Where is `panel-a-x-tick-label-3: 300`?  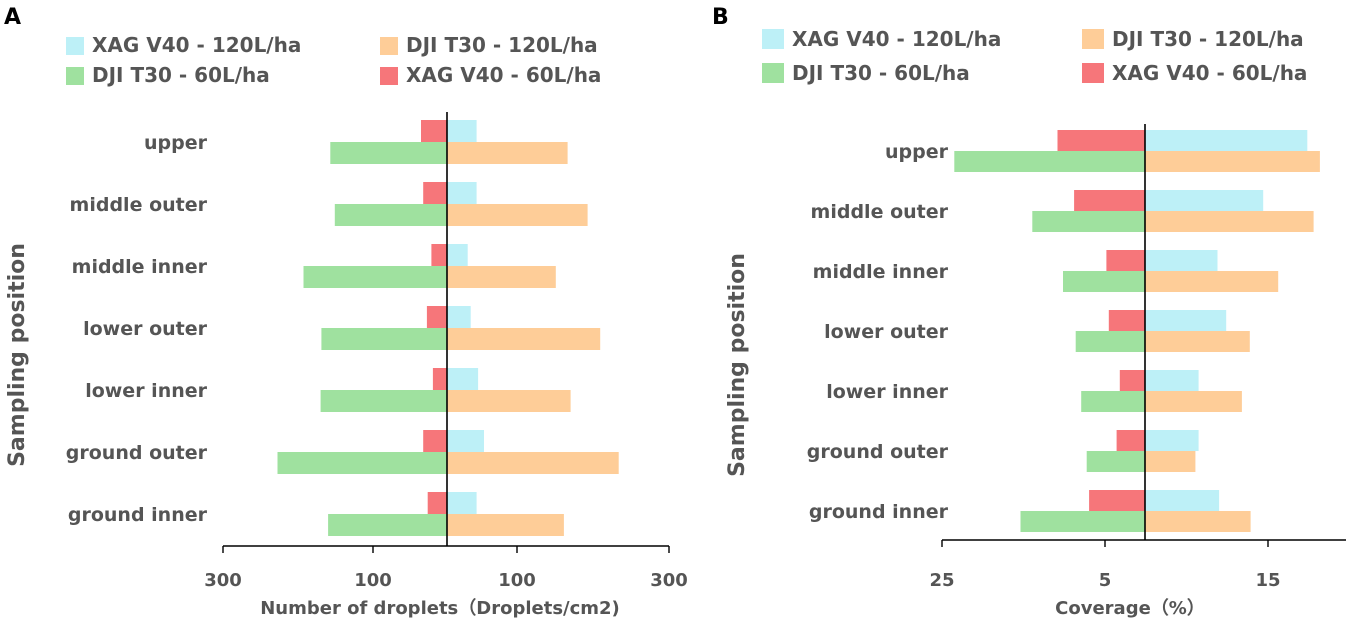 panel-a-x-tick-label-3: 300 is located at coordinates (669, 580).